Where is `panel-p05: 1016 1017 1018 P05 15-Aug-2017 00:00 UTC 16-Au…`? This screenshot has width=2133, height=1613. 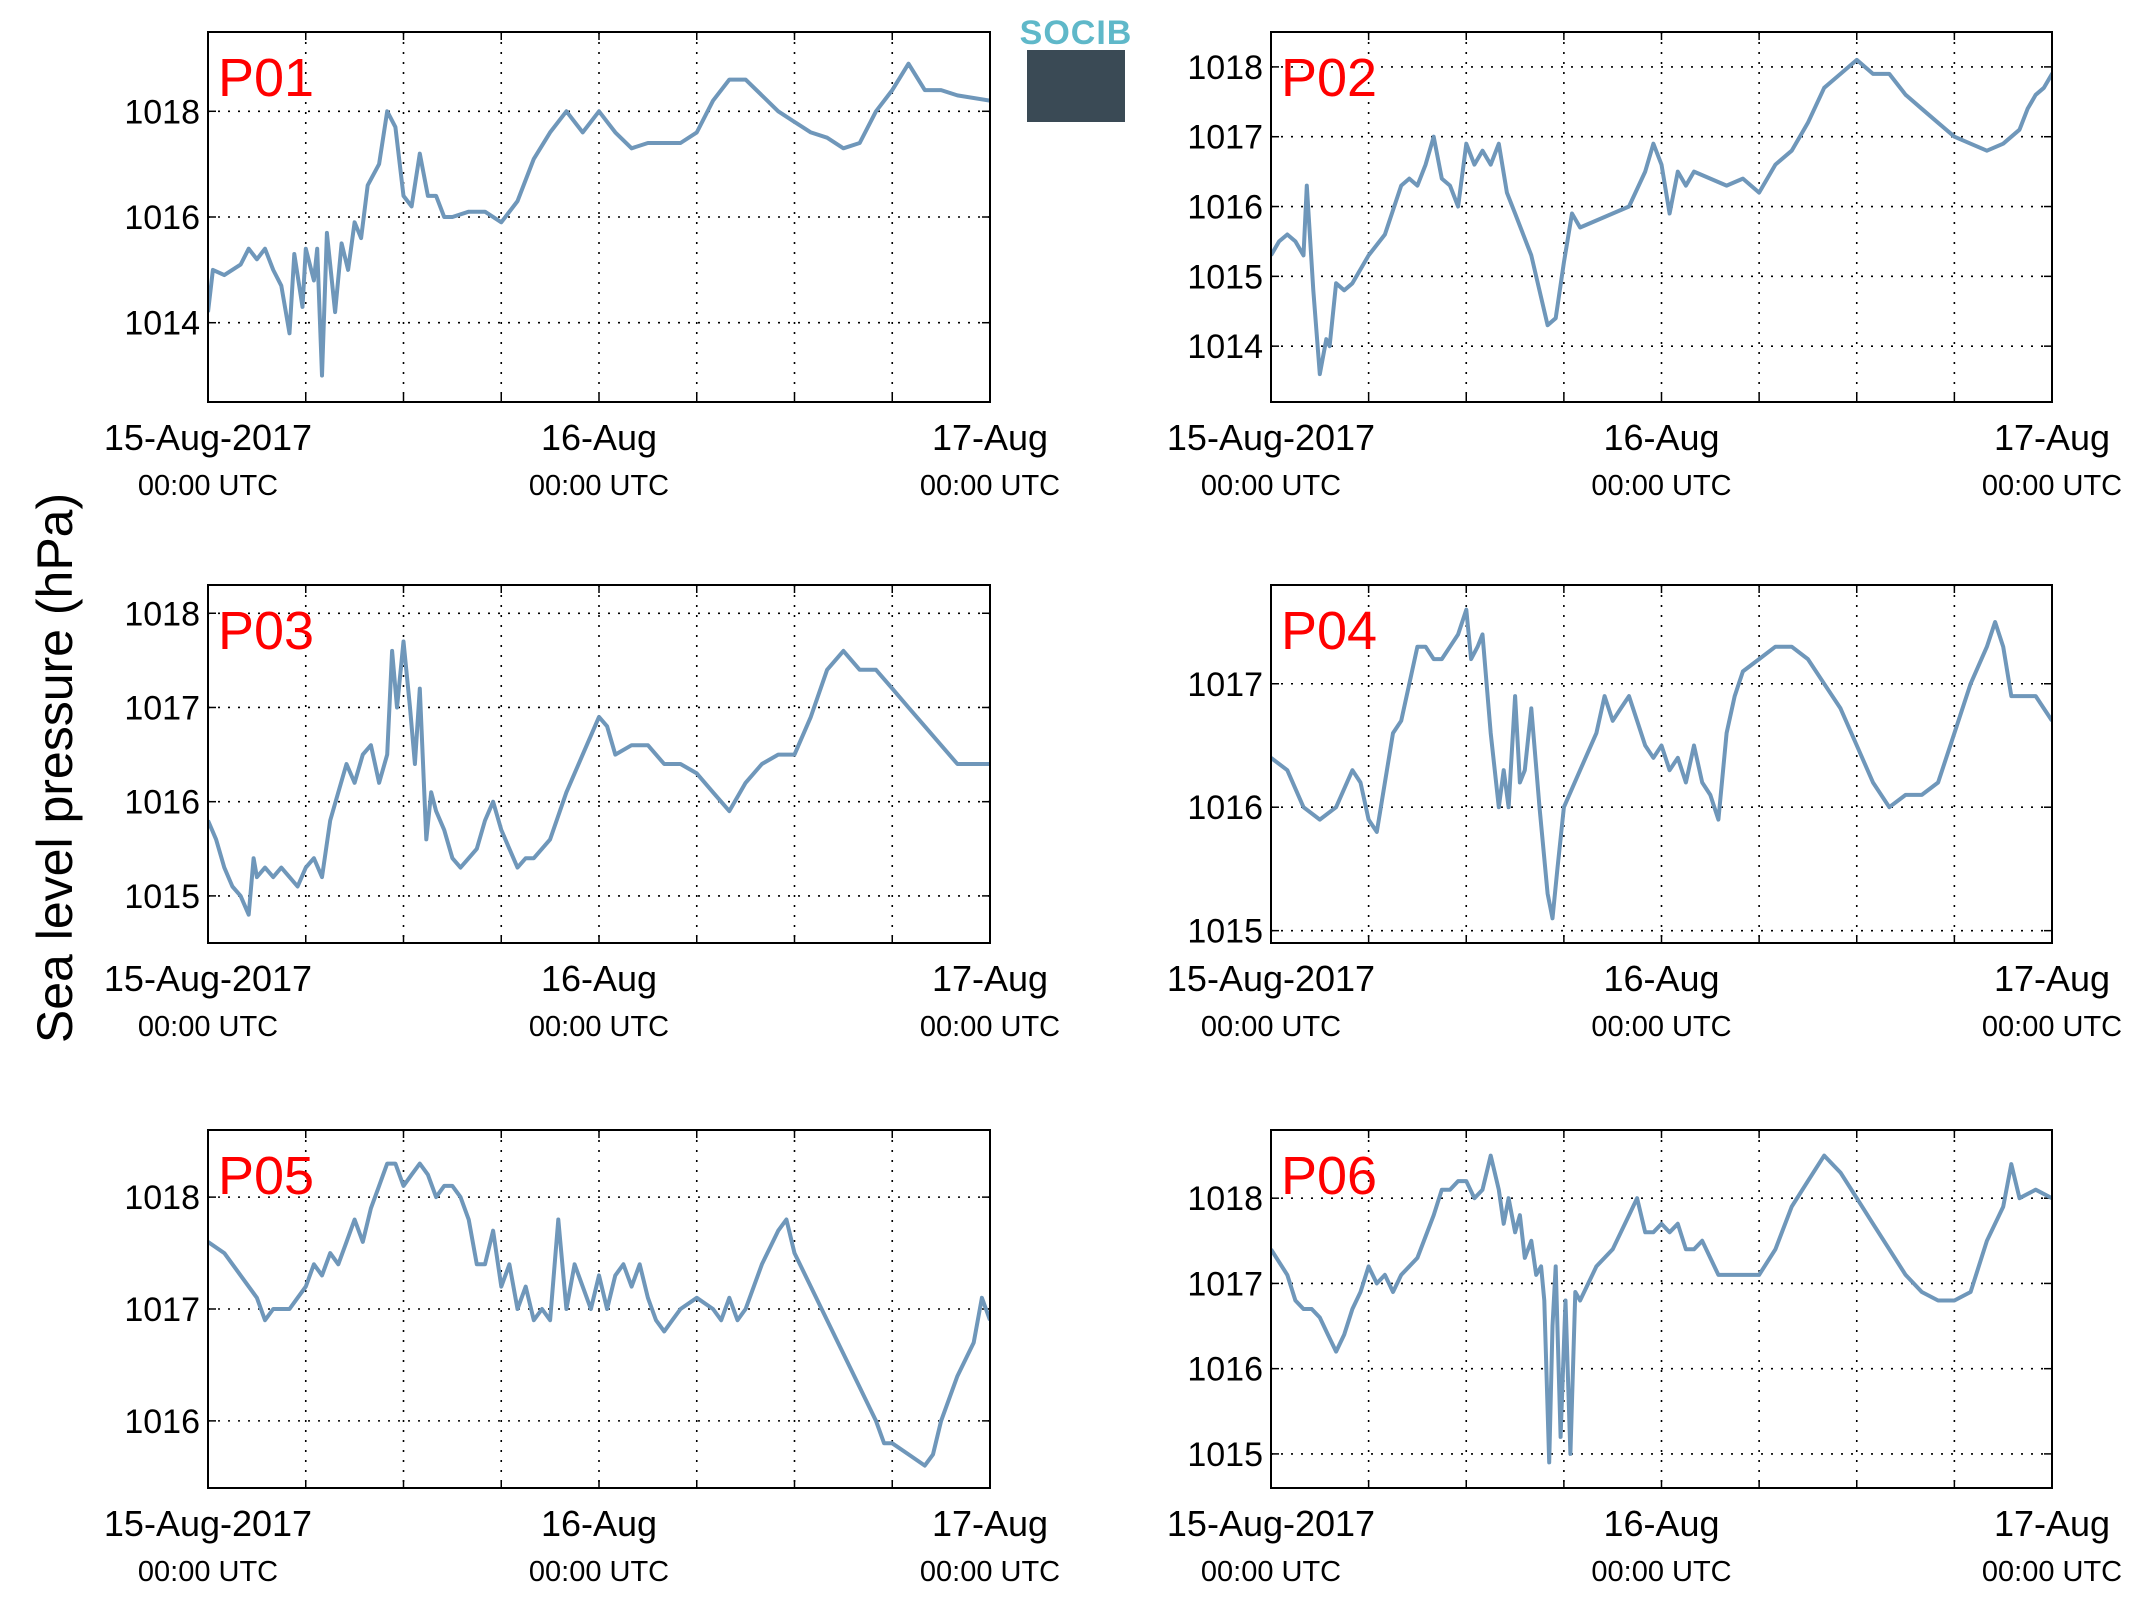
panel-p05: 1016 1017 1018 P05 15-Aug-2017 00:00 UTC 16-Au… is located at coordinates (582, 1358).